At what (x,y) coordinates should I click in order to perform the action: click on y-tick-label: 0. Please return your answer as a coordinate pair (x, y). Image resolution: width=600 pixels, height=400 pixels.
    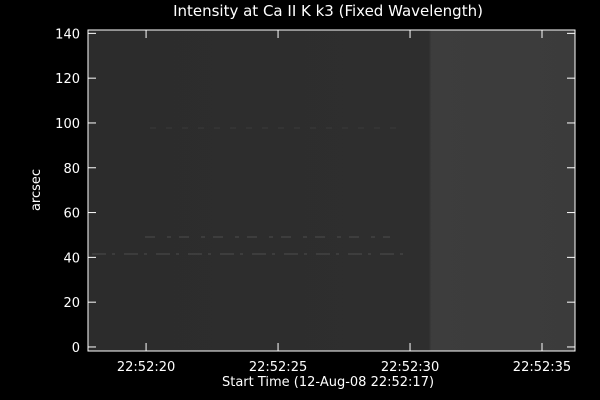
    Looking at the image, I should click on (76, 348).